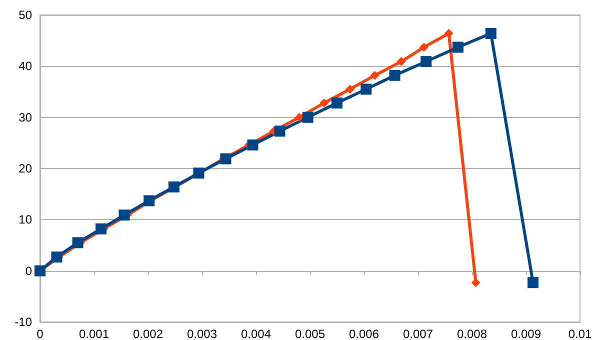  I want to click on x-tick-label: 0.003, so click(202, 333).